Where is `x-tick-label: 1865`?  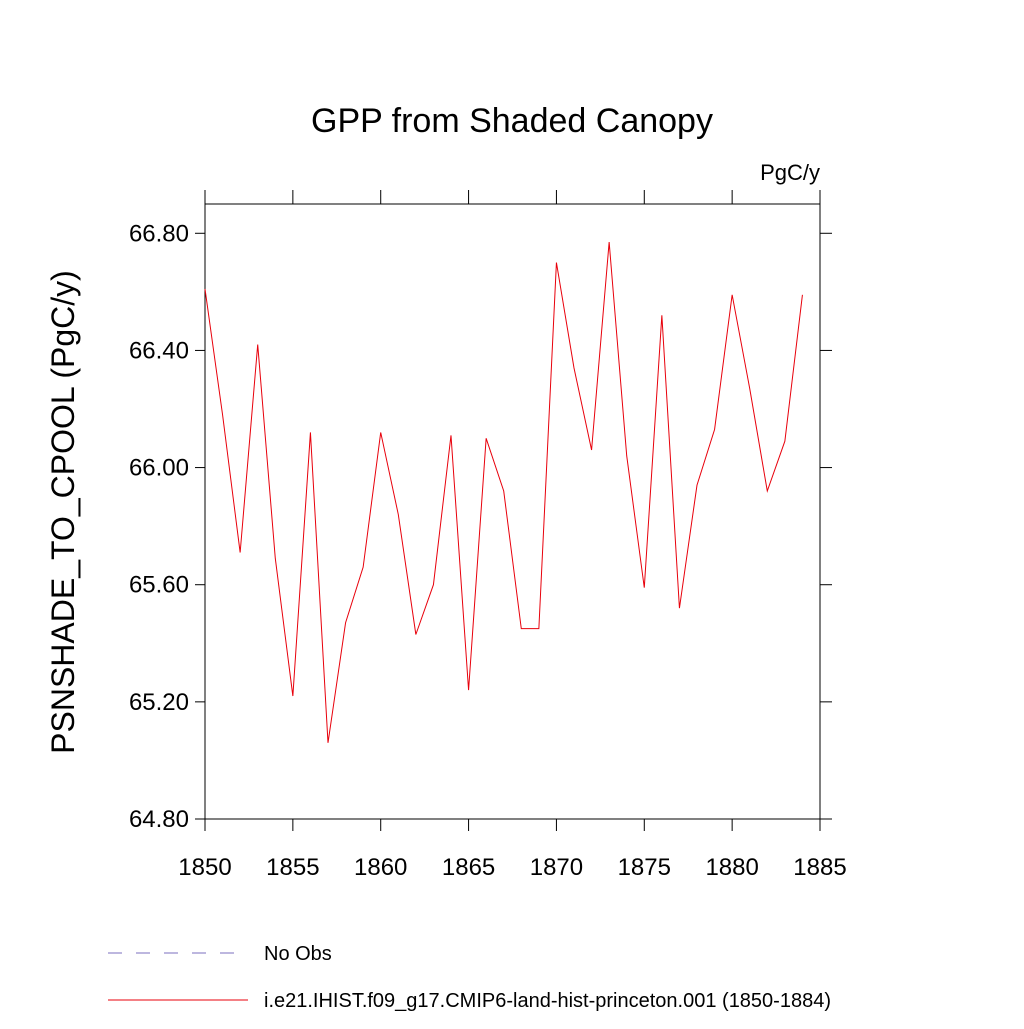 x-tick-label: 1865 is located at coordinates (468, 867).